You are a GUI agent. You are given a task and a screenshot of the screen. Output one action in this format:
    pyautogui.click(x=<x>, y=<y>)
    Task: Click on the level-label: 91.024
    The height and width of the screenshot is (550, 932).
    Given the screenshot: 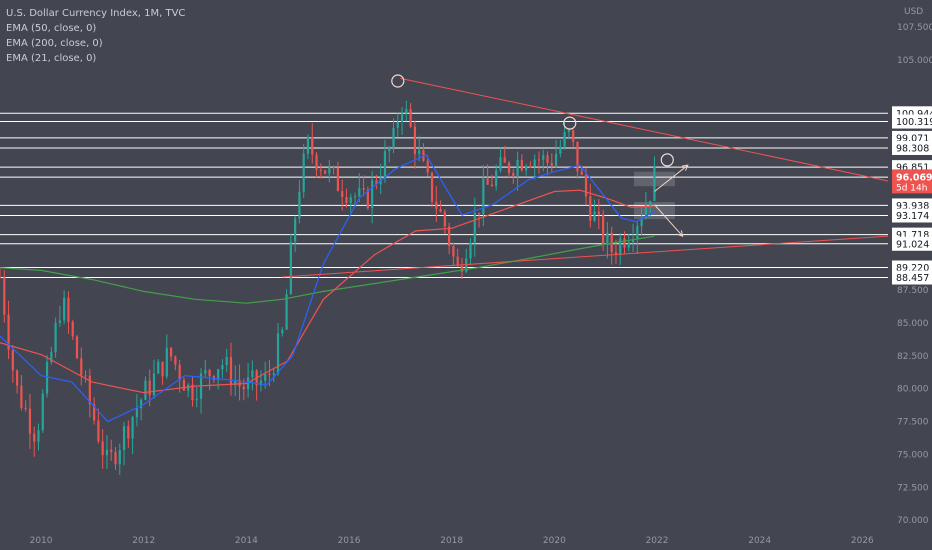 What is the action you would take?
    pyautogui.click(x=912, y=243)
    